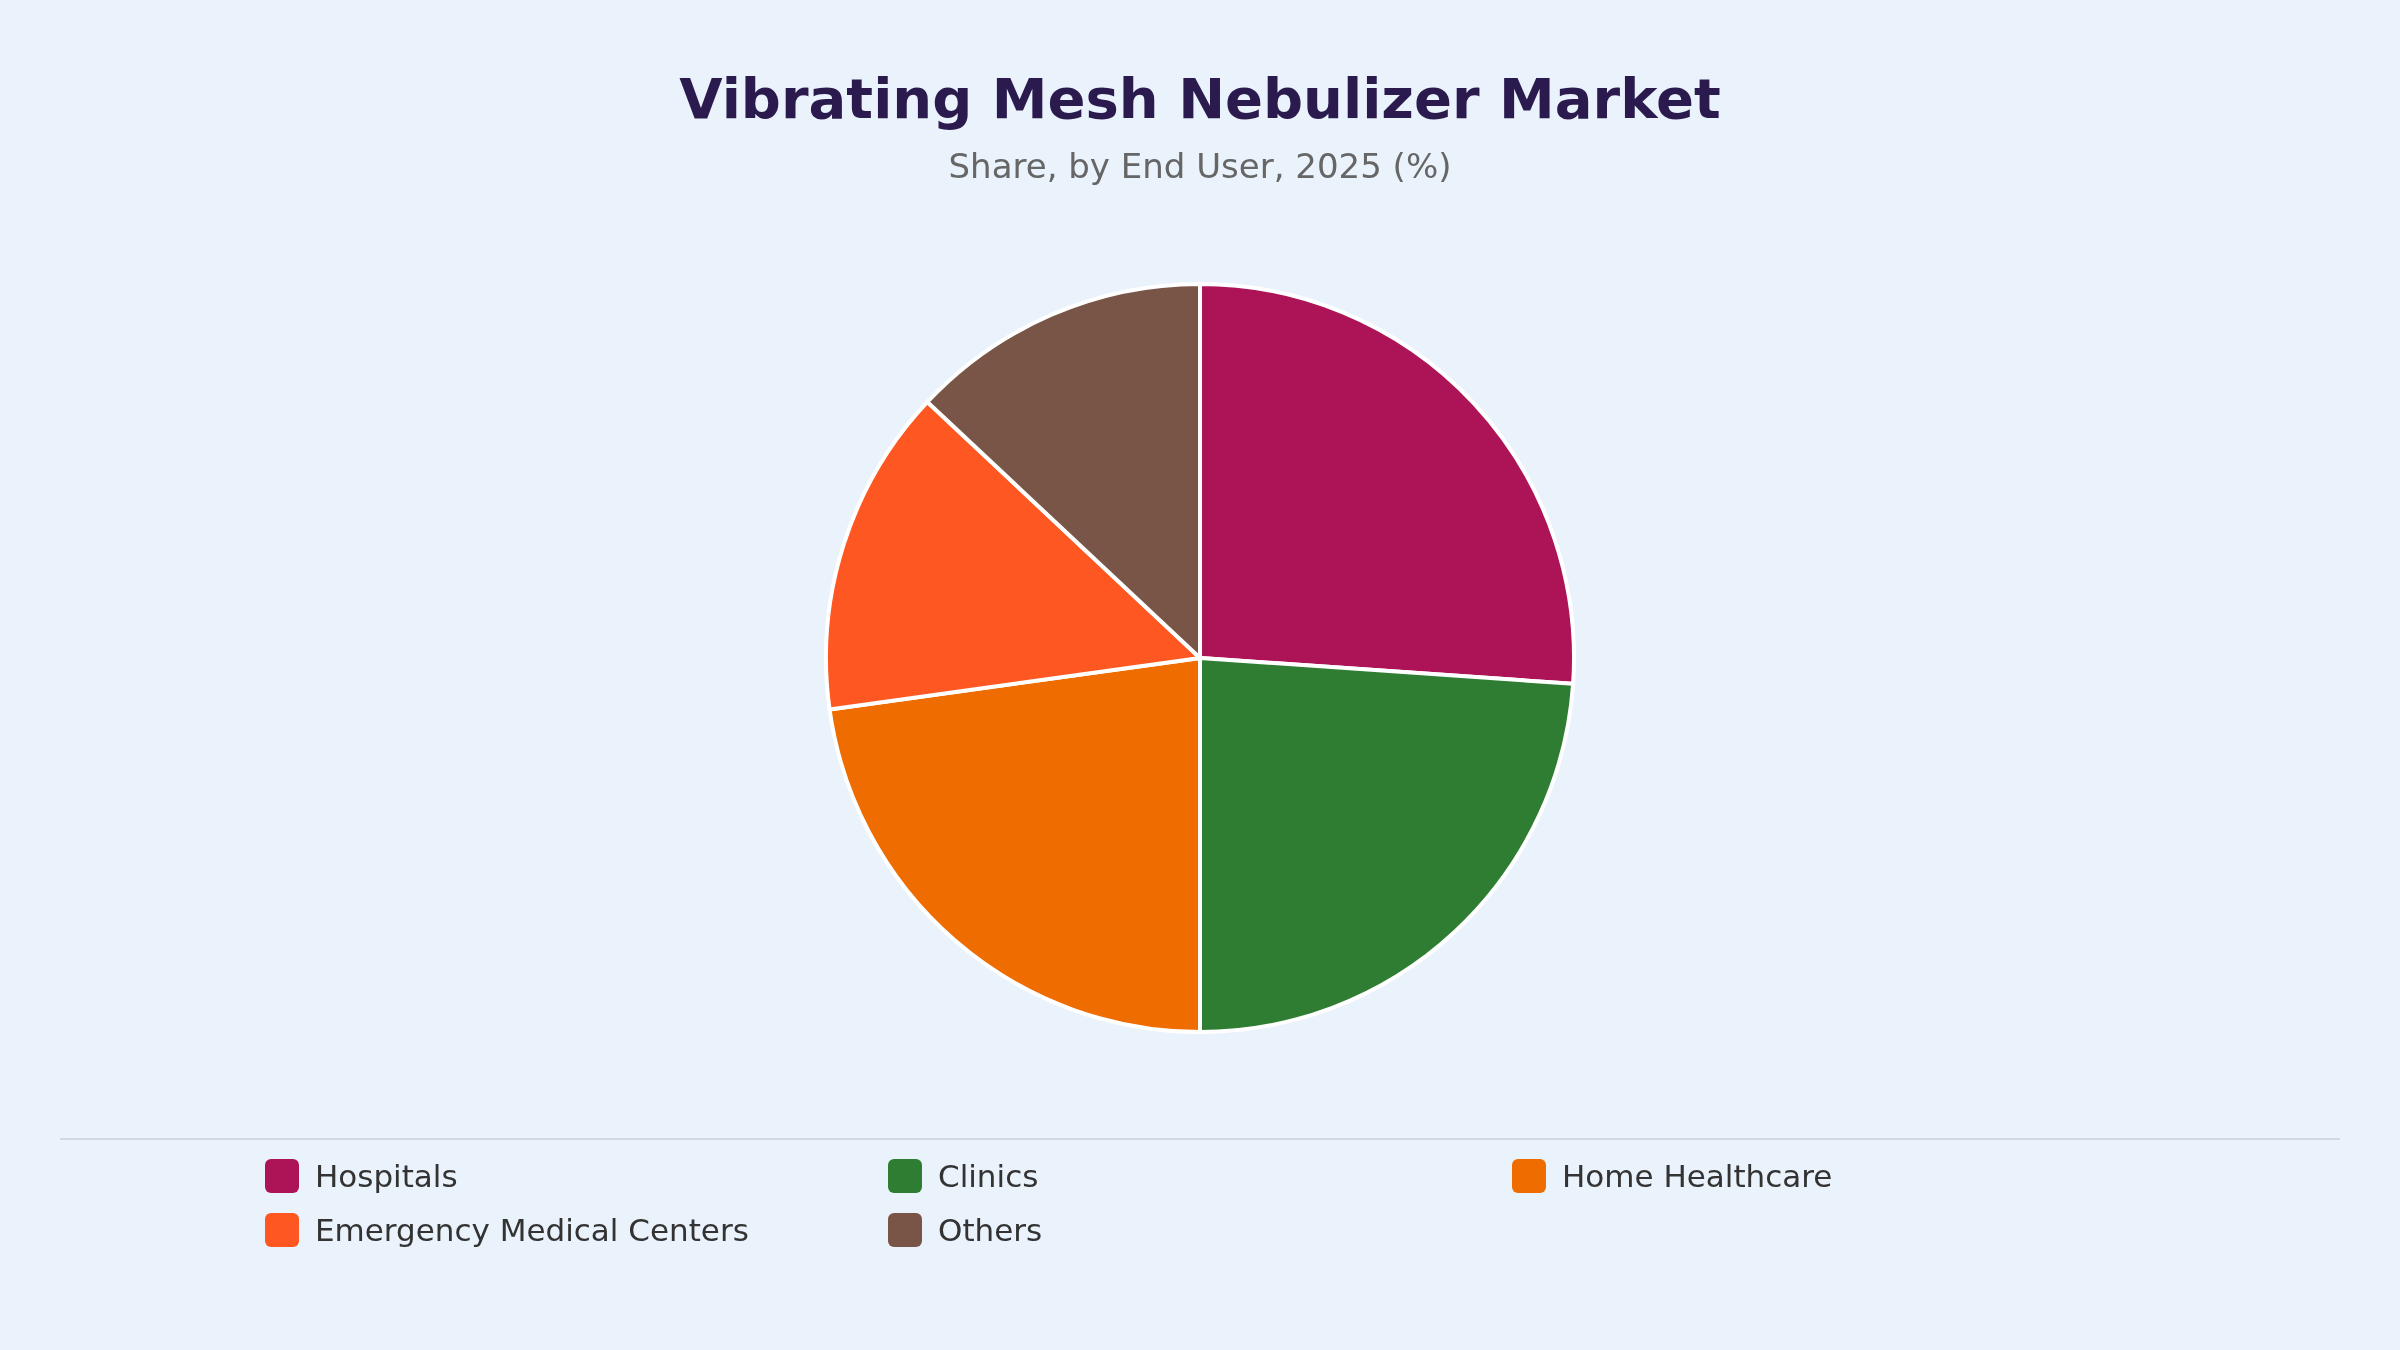 The height and width of the screenshot is (1350, 2400). What do you see at coordinates (386, 1176) in the screenshot?
I see `legend-label: Hospitals` at bounding box center [386, 1176].